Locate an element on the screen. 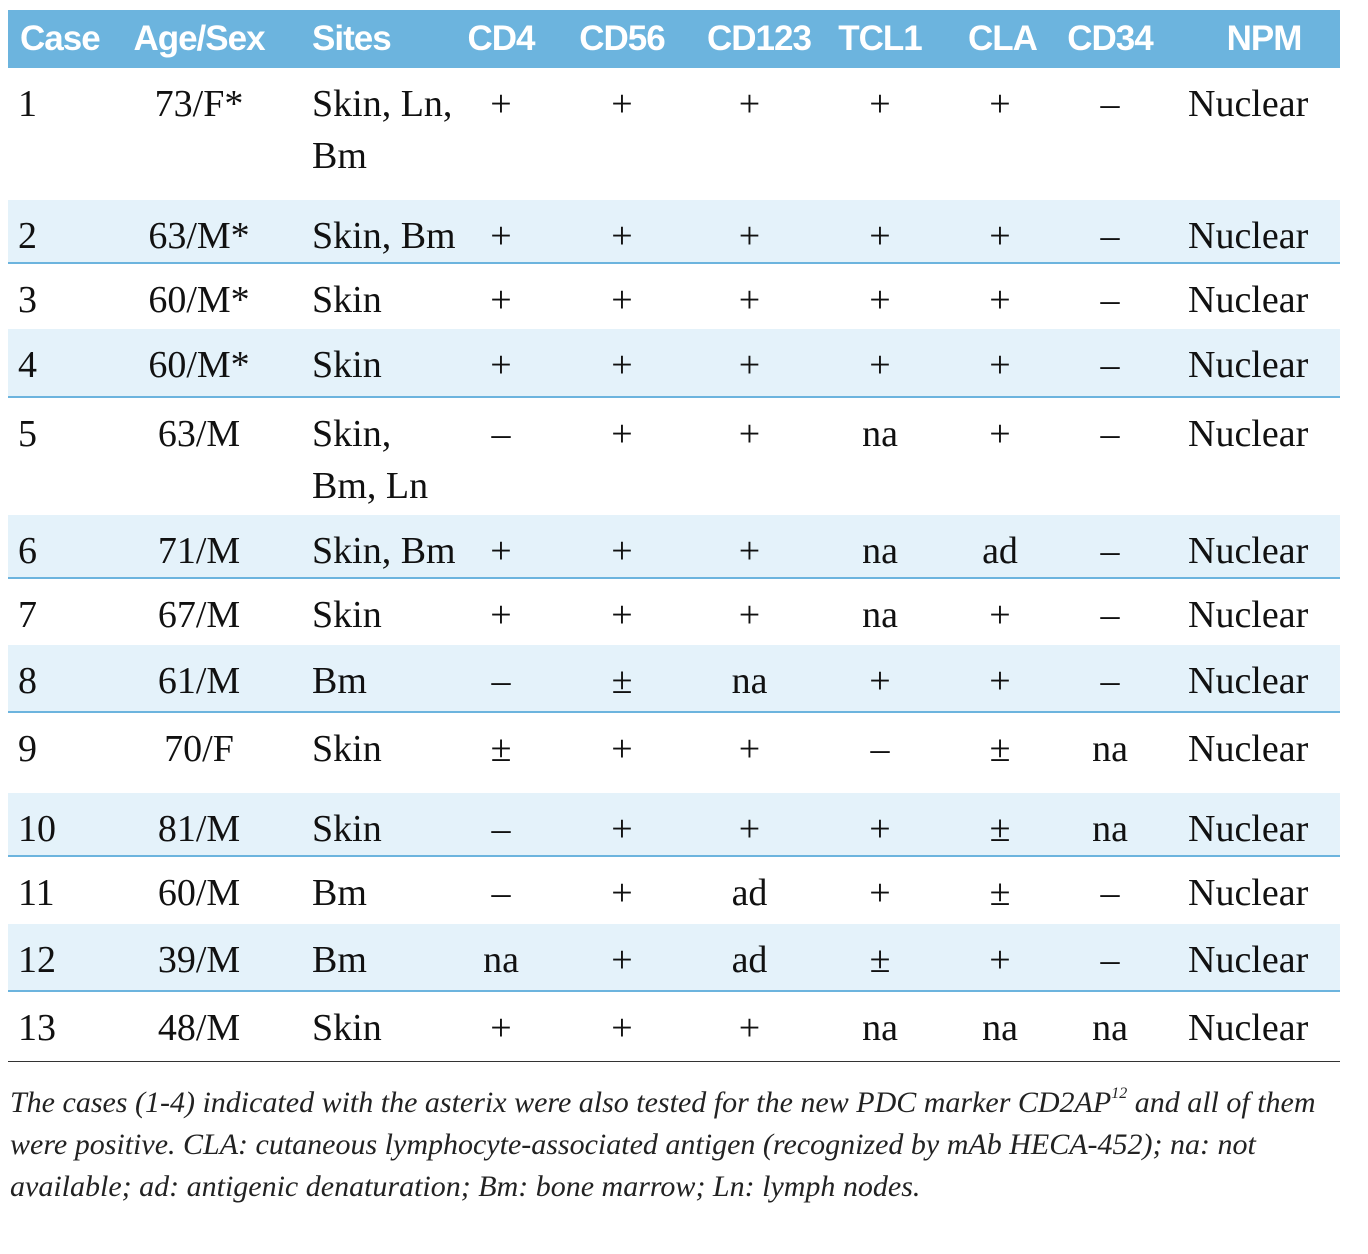 The image size is (1368, 1254). table-cell: 61/M is located at coordinates (199, 679).